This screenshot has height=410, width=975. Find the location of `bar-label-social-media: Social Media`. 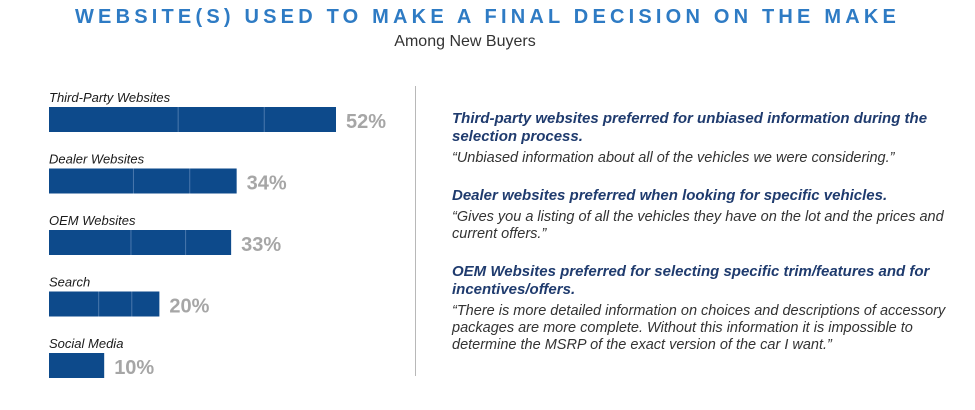

bar-label-social-media: Social Media is located at coordinates (86, 343).